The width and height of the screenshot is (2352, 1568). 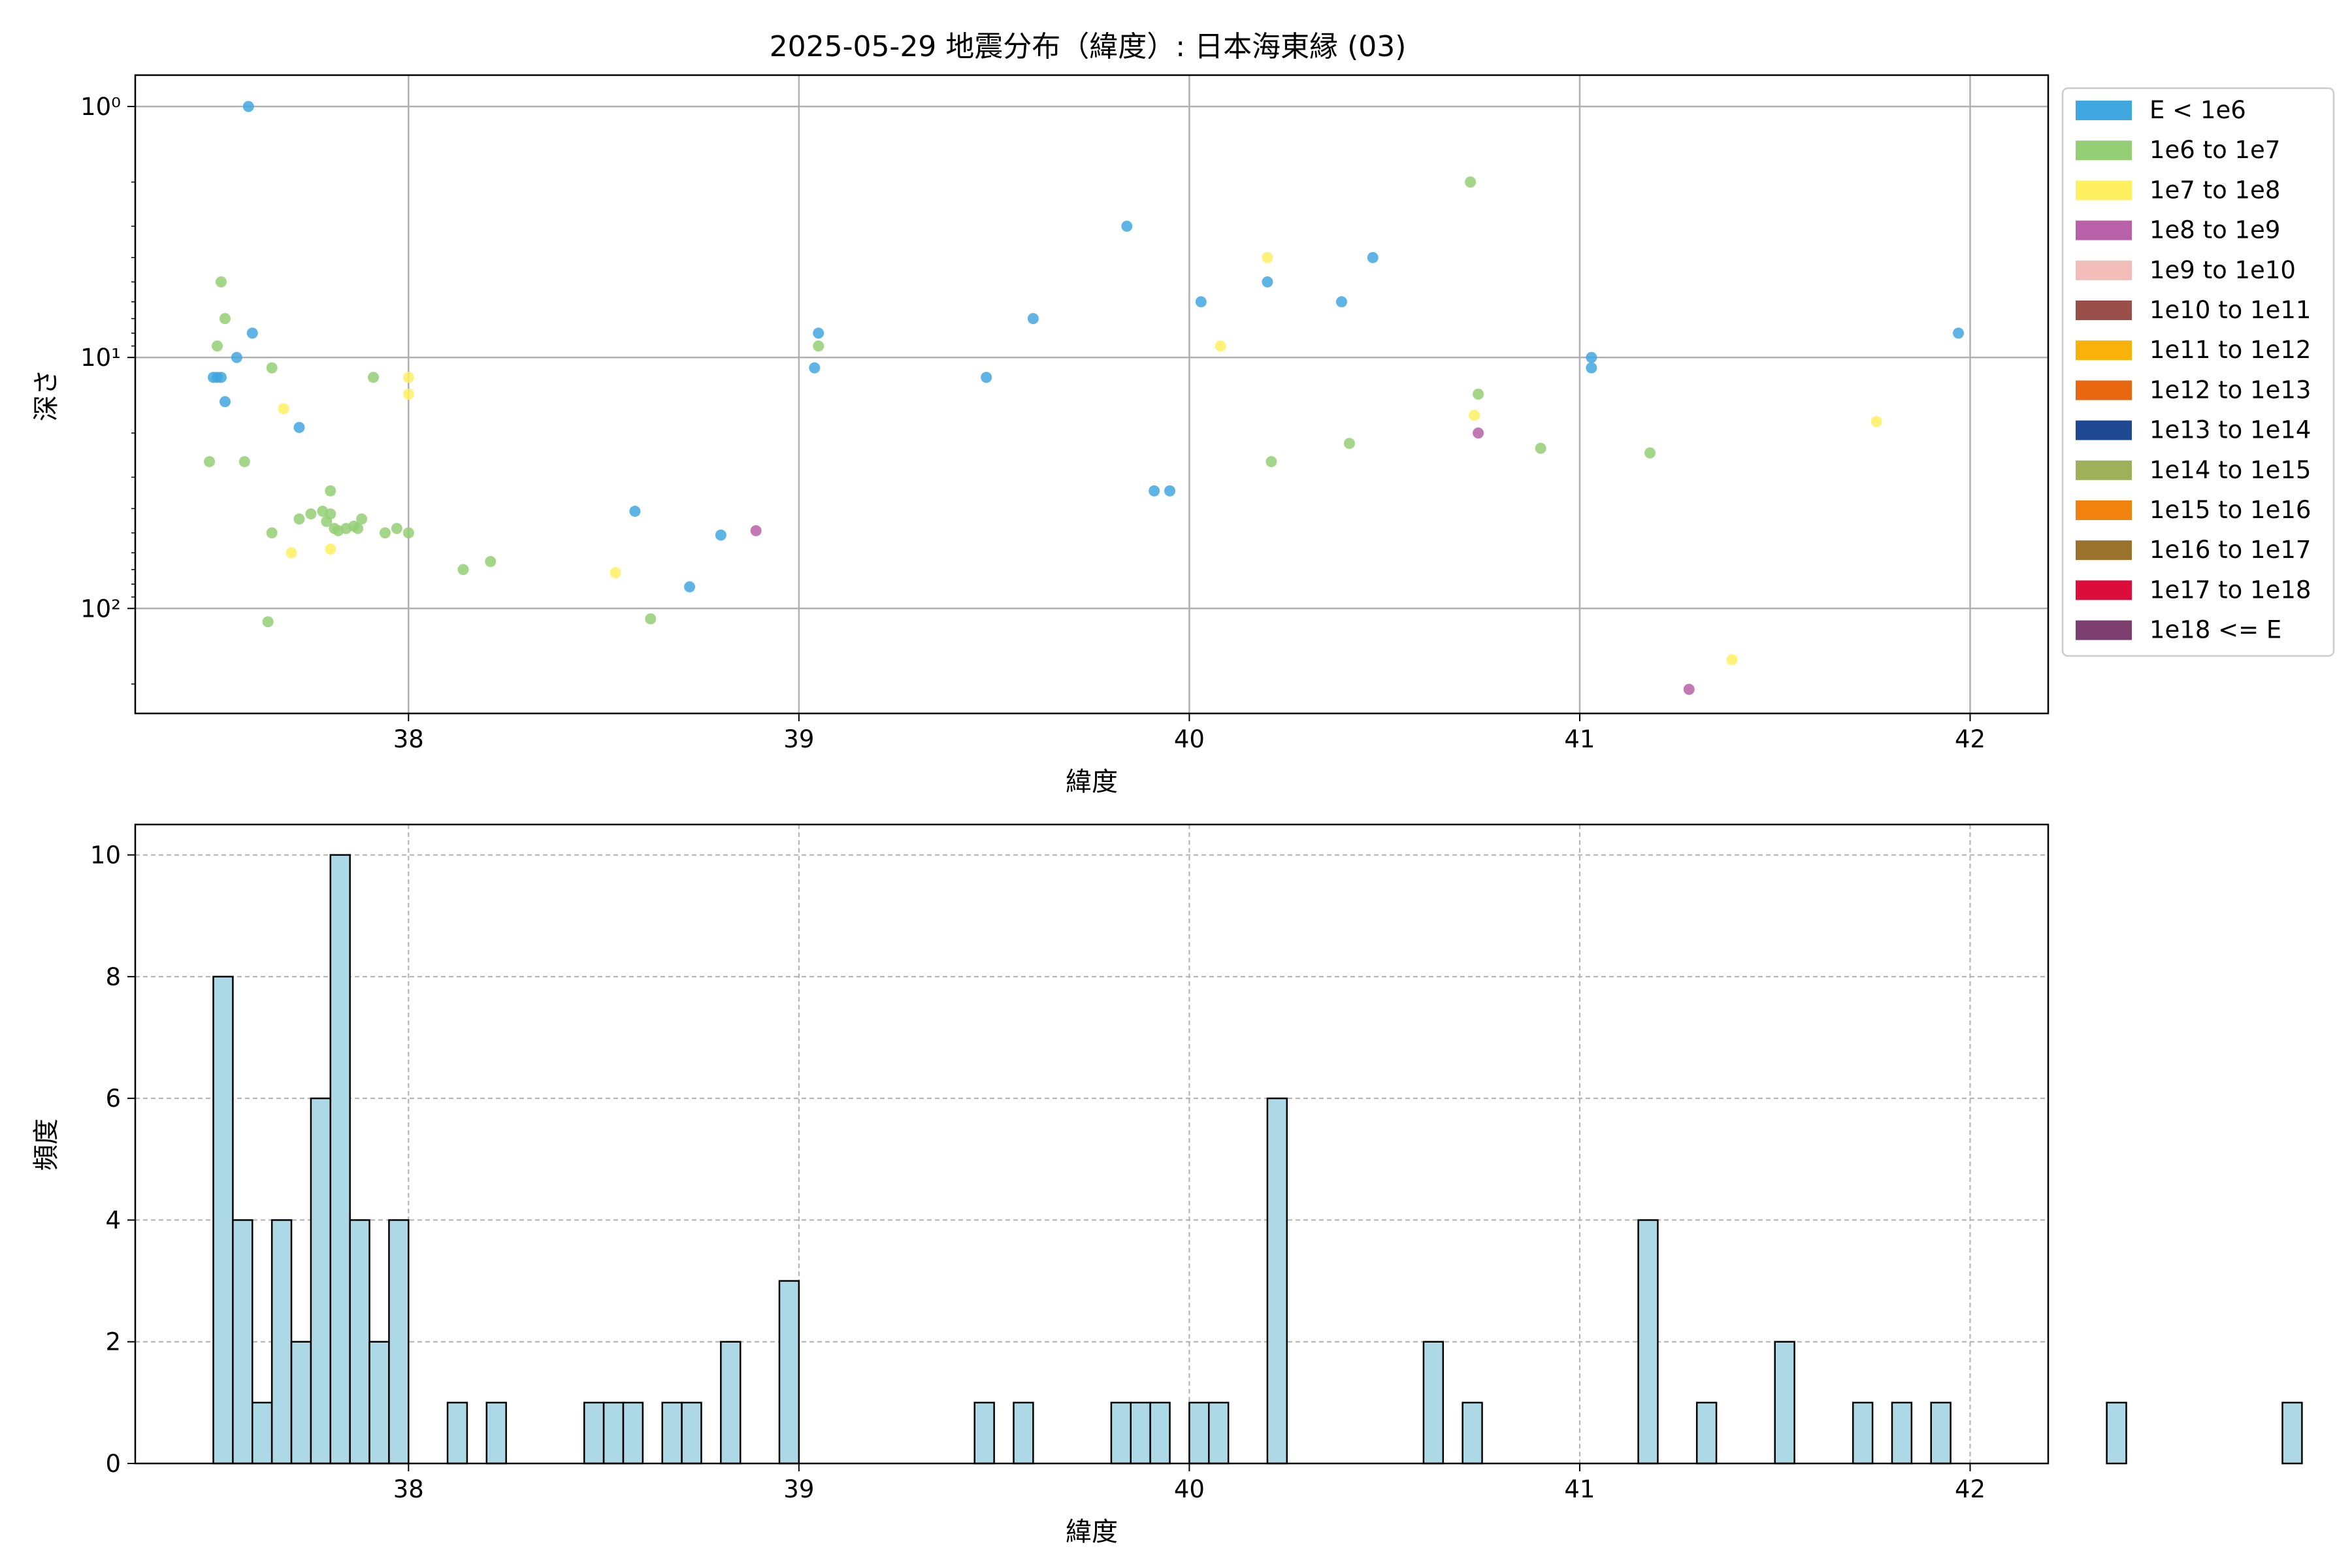 I want to click on legend-label: 1e9 to 1e10, so click(x=2222, y=270).